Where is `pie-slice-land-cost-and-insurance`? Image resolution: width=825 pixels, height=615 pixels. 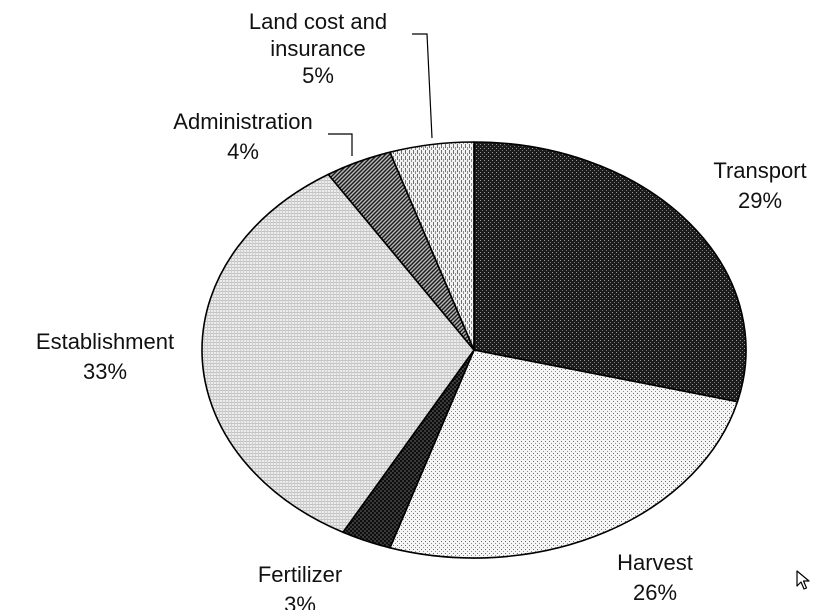
pie-slice-land-cost-and-insurance is located at coordinates (432, 246).